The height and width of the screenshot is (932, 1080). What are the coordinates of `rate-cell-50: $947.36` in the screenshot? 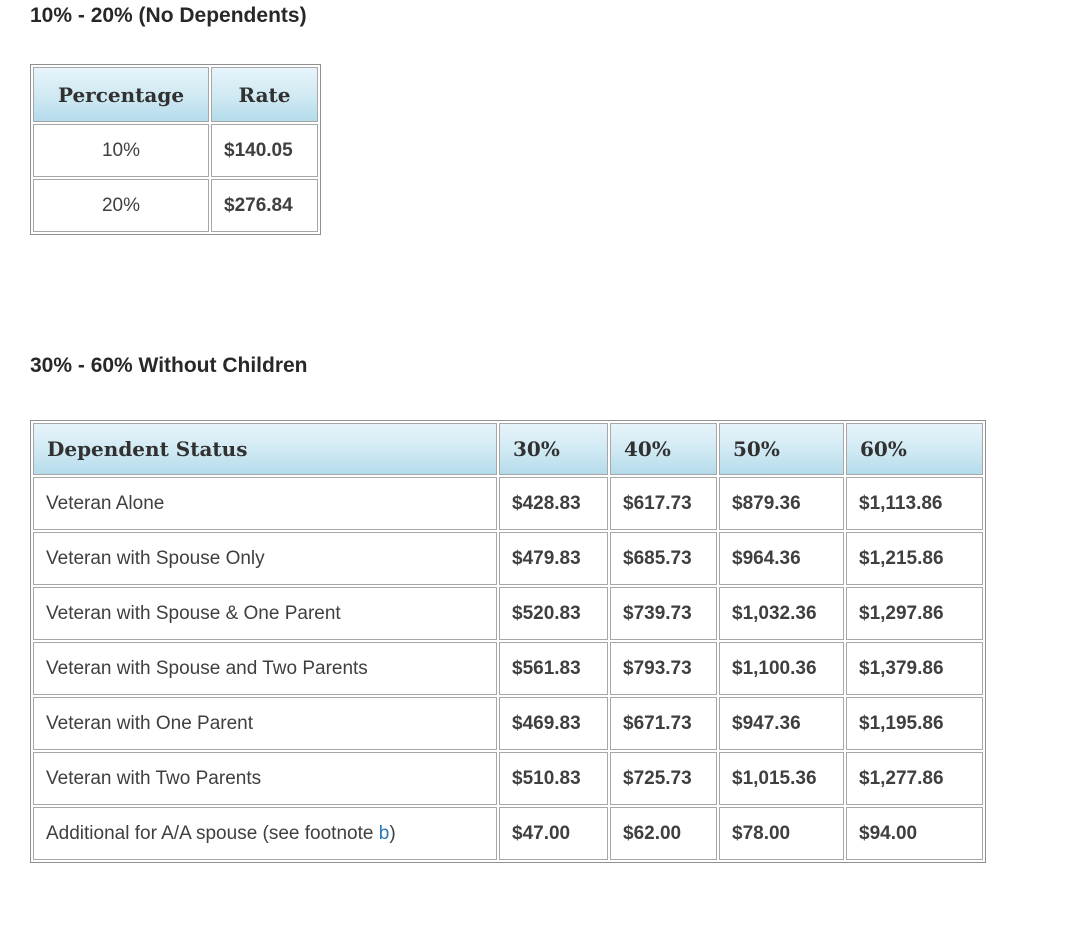 It's located at (781, 723).